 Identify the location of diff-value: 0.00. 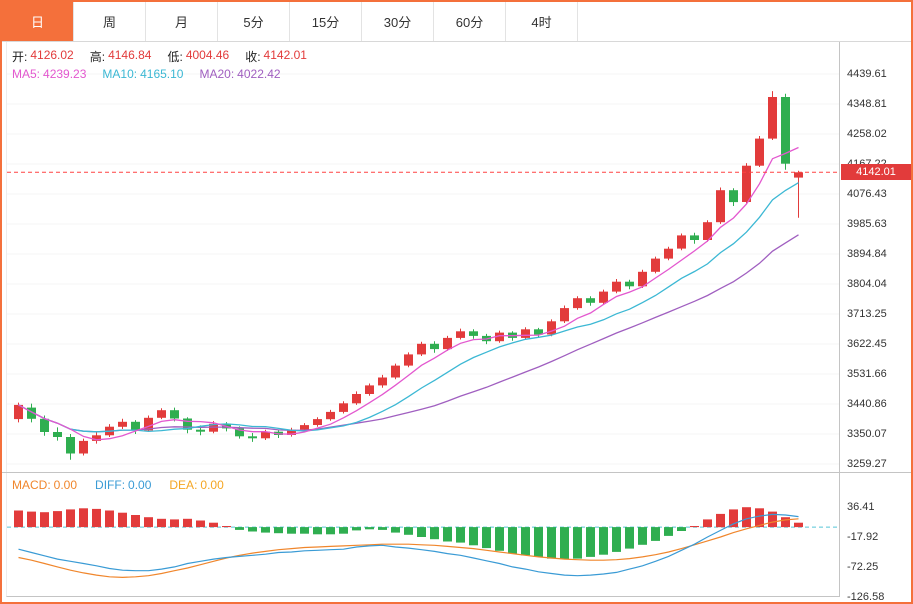
(140, 485).